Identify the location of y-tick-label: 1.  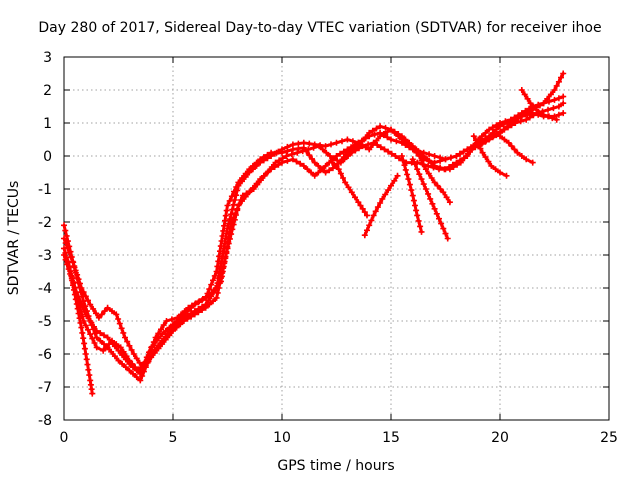
(47, 124).